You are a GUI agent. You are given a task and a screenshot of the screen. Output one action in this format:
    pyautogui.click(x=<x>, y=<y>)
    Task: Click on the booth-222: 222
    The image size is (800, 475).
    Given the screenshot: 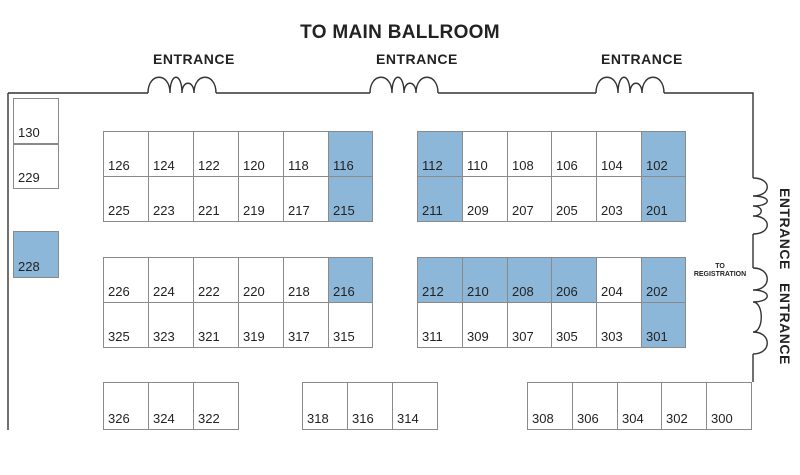 What is the action you would take?
    pyautogui.click(x=216, y=280)
    